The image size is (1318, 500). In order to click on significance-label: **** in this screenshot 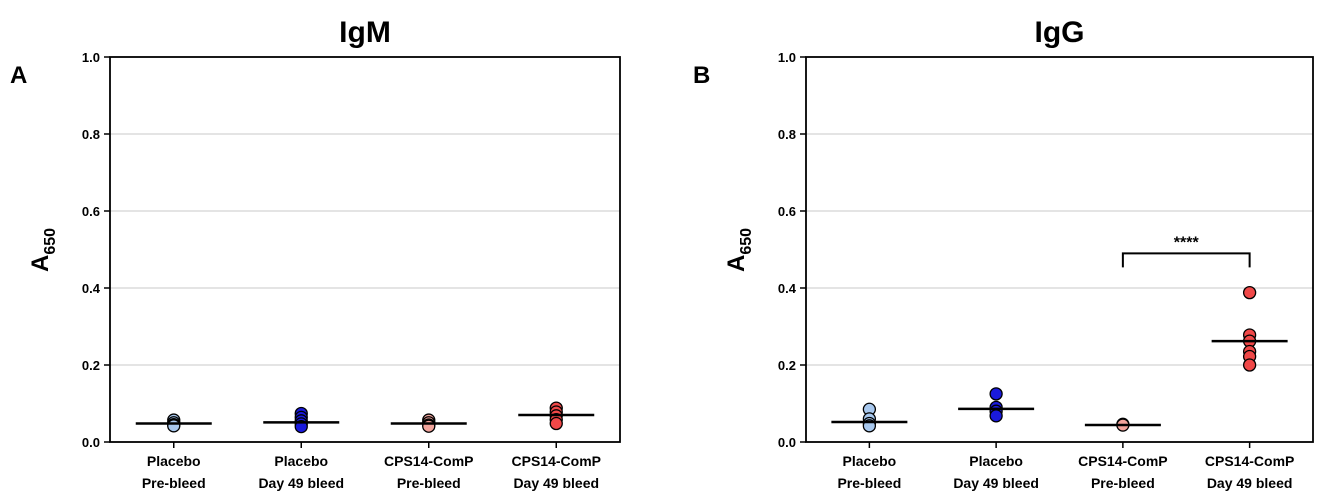, I will do `click(1187, 242)`.